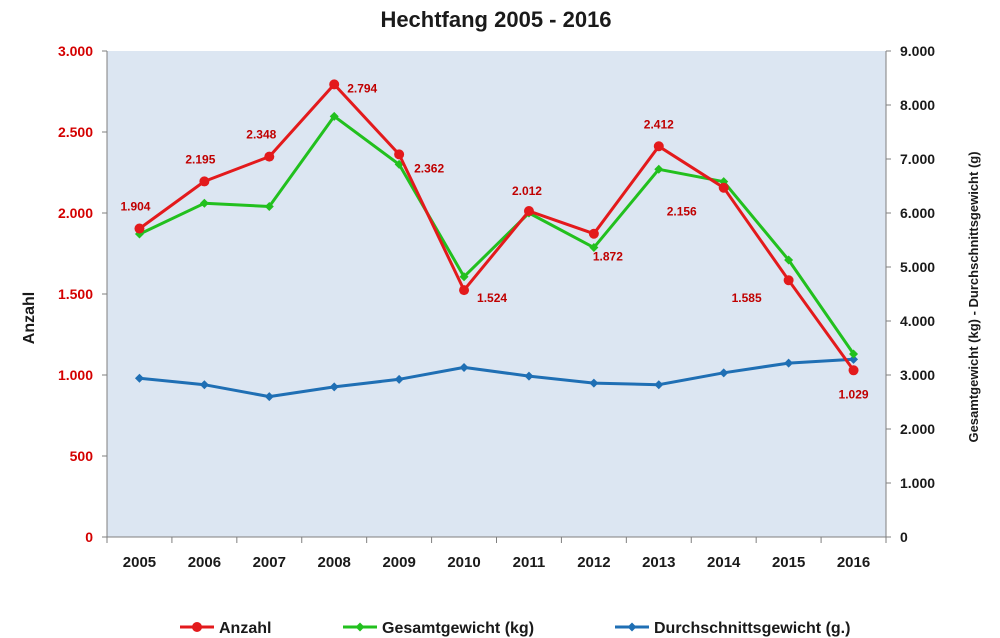 This screenshot has height=638, width=1000. What do you see at coordinates (917, 321) in the screenshot?
I see `right-tick-label: 4.000` at bounding box center [917, 321].